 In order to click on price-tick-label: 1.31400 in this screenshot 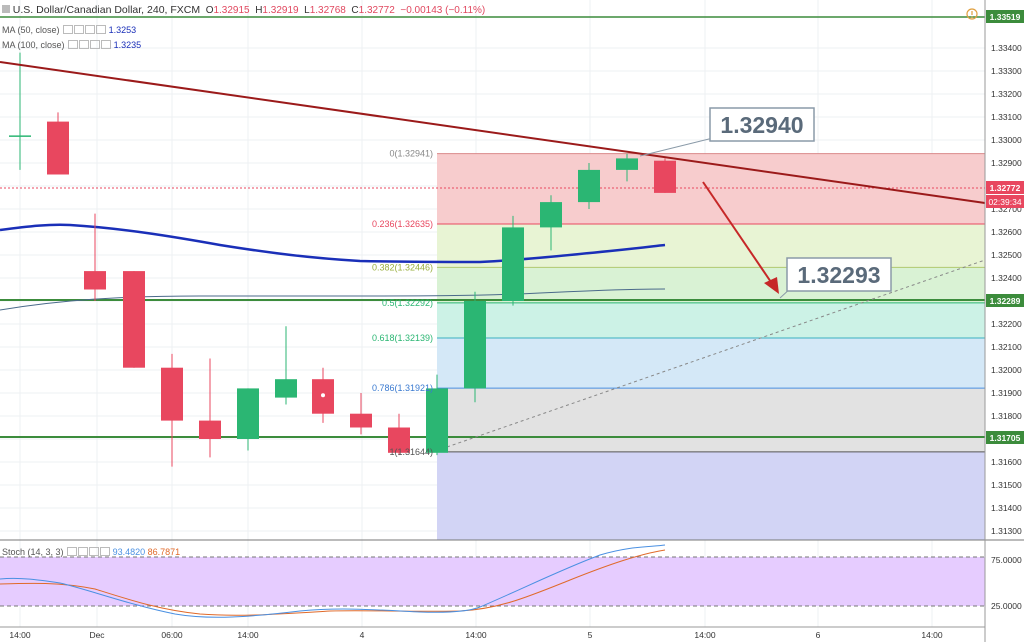, I will do `click(1006, 508)`.